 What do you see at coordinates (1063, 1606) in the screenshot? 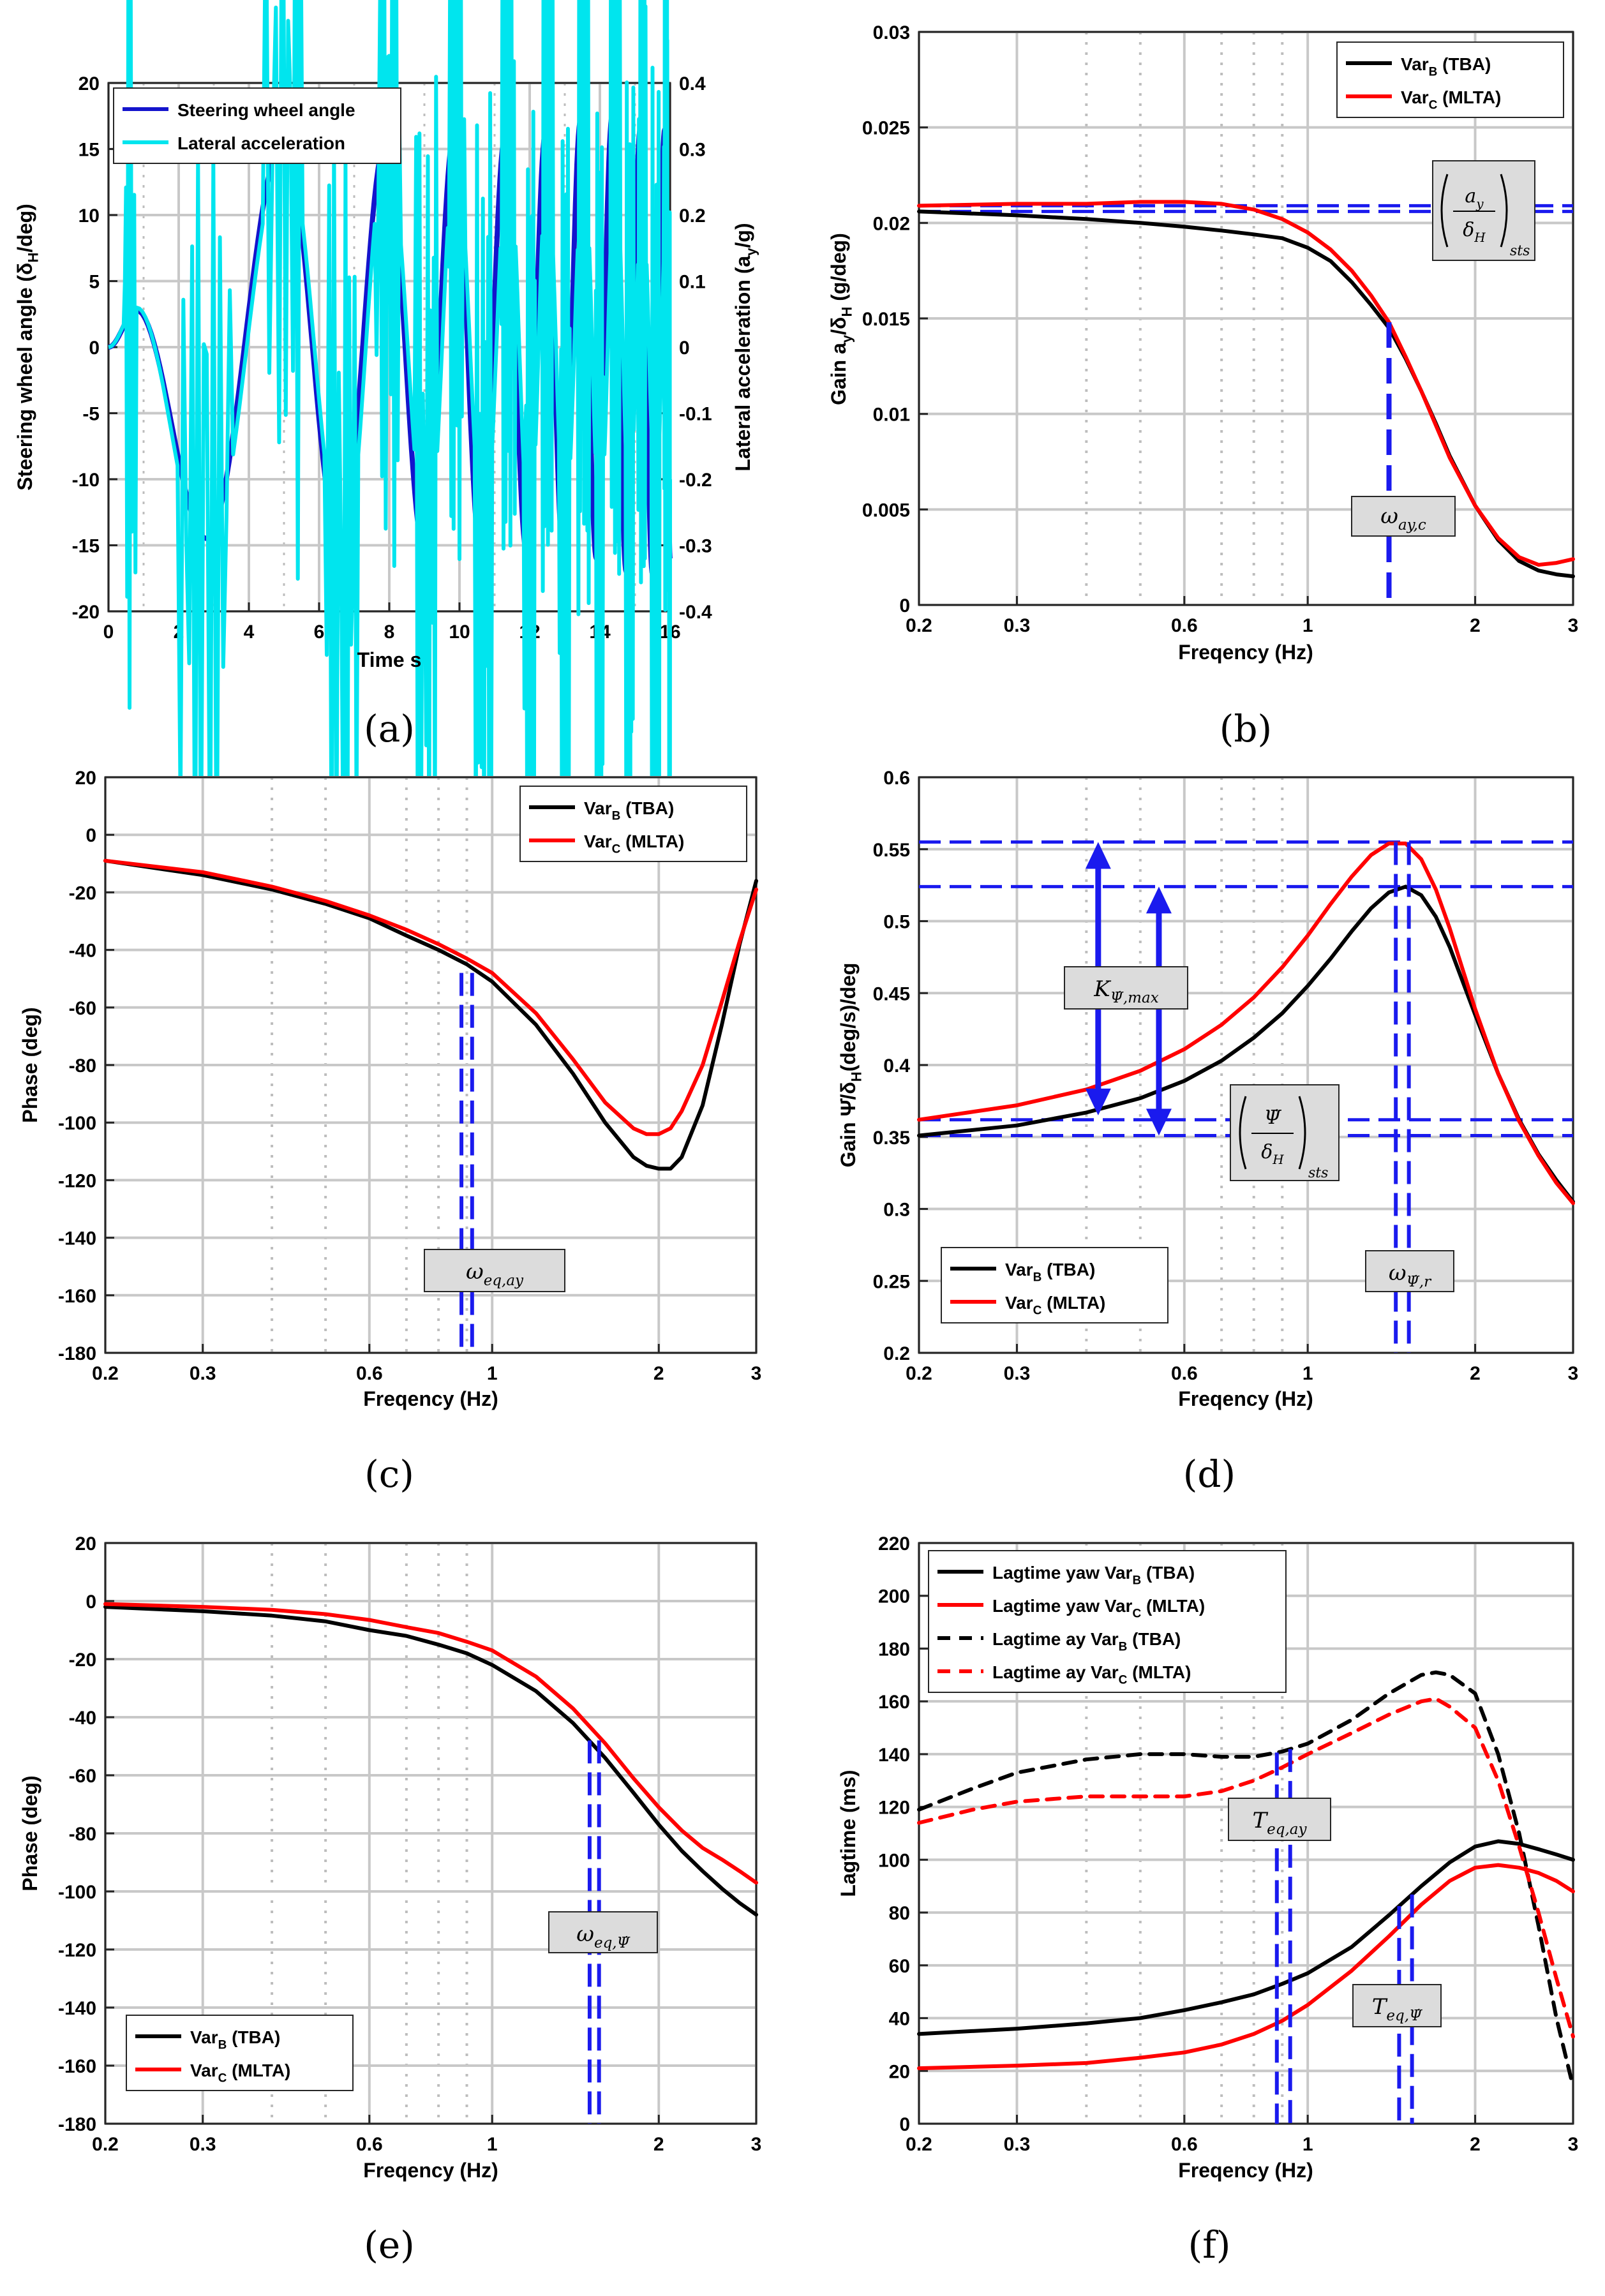
I see `text-part: Lagtime yaw Var` at bounding box center [1063, 1606].